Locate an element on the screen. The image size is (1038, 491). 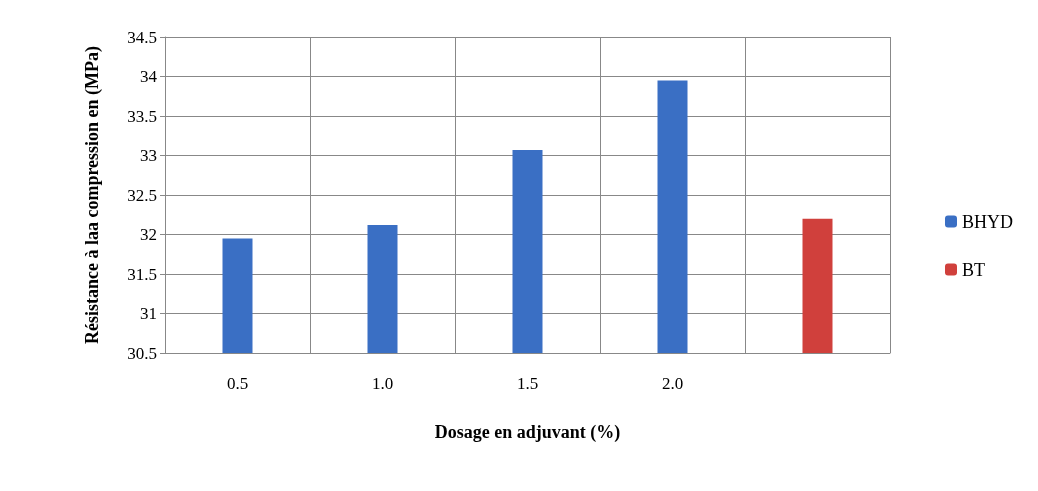
x-tick-label: 1.5 is located at coordinates (527, 383).